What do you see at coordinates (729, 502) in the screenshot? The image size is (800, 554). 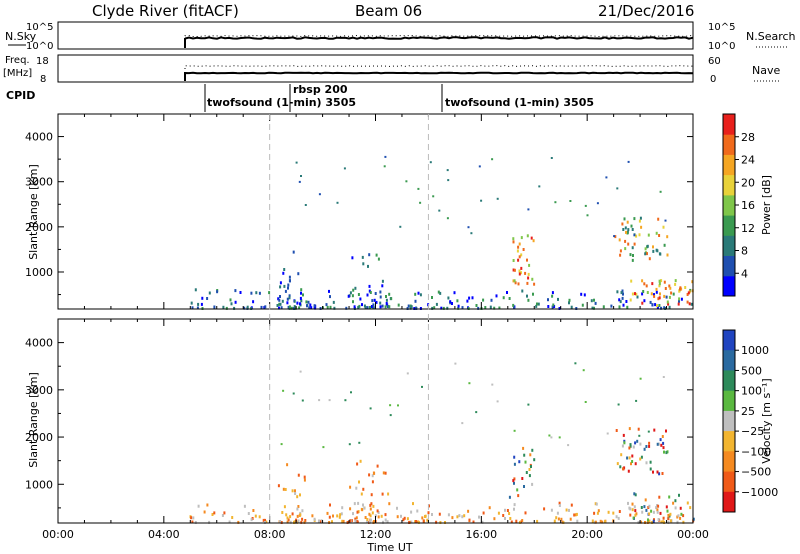 I see `colorbar-swatch` at bounding box center [729, 502].